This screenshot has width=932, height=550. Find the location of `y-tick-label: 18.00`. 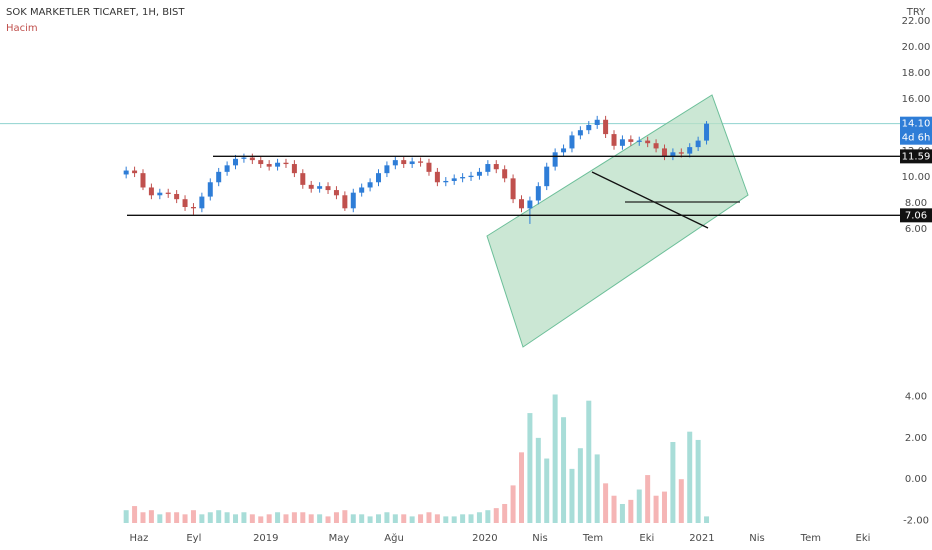

y-tick-label: 18.00 is located at coordinates (916, 73).